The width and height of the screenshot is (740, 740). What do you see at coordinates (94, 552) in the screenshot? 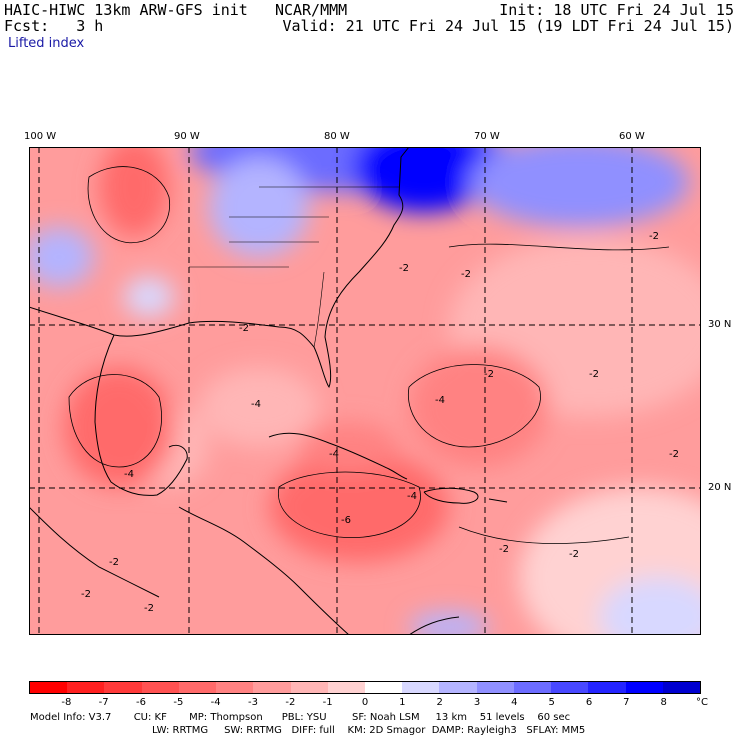
I see `mexico-pacific-coast` at bounding box center [94, 552].